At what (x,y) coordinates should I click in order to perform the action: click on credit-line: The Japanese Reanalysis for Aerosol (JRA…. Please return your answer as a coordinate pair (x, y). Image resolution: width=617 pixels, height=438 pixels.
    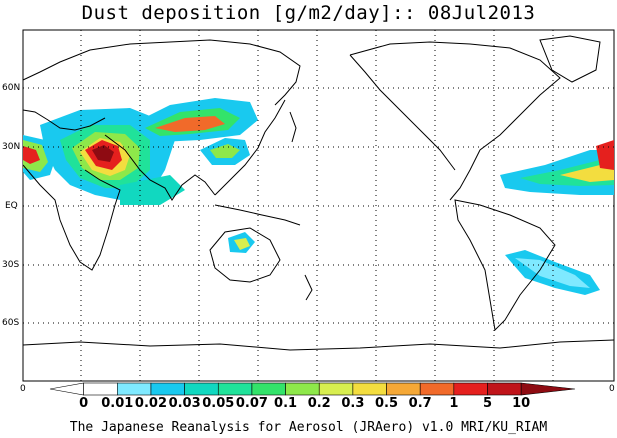
    Looking at the image, I should click on (308, 427).